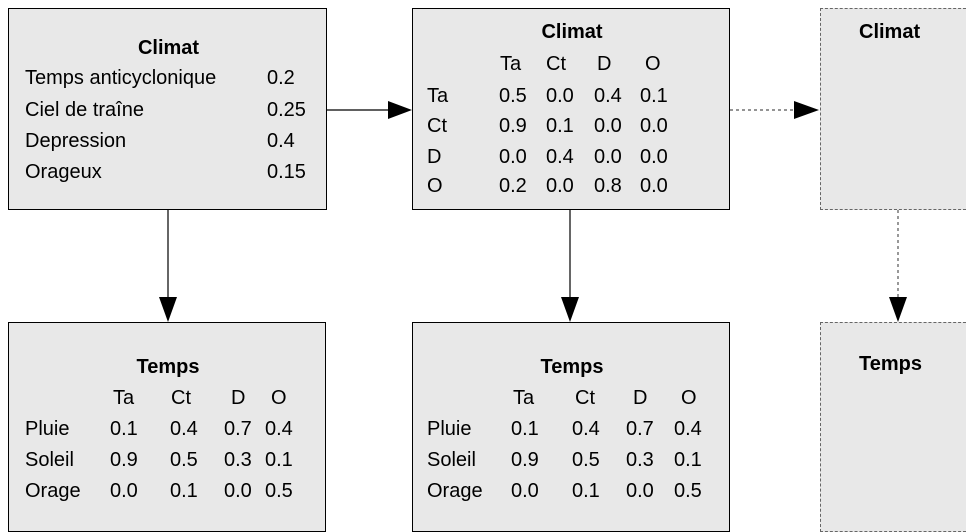  Describe the element at coordinates (286, 172) in the screenshot. I see `prior-value-3: 0.15` at that location.